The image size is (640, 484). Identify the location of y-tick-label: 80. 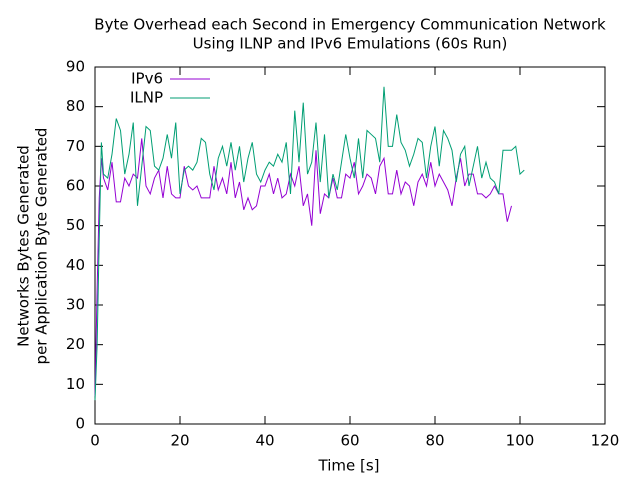
(75, 106).